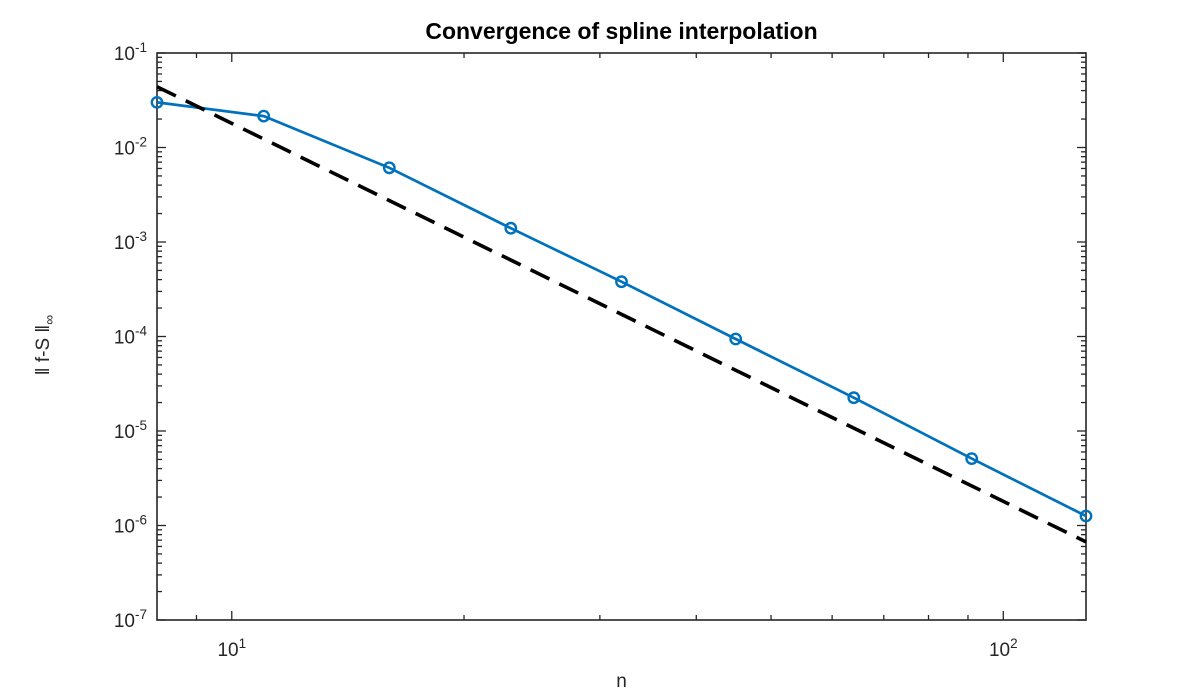  I want to click on y-tick-label: 10⁻¹, so click(130, 52).